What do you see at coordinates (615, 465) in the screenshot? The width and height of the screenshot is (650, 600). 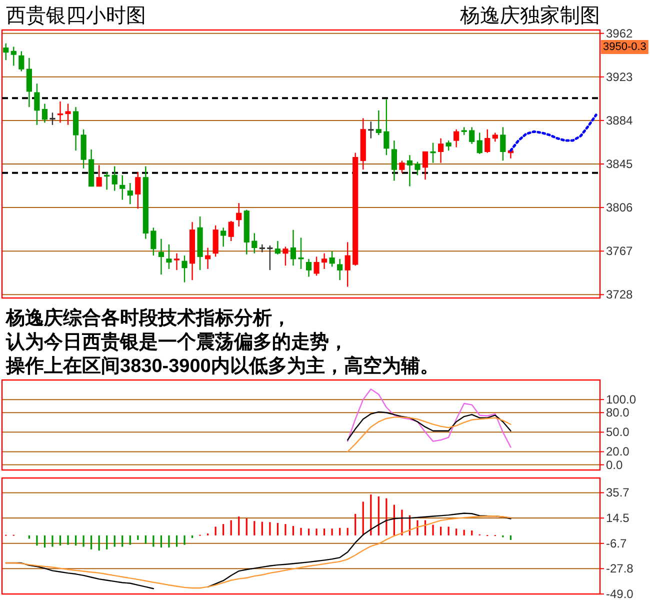 I see `y-tick-label: 0.0` at bounding box center [615, 465].